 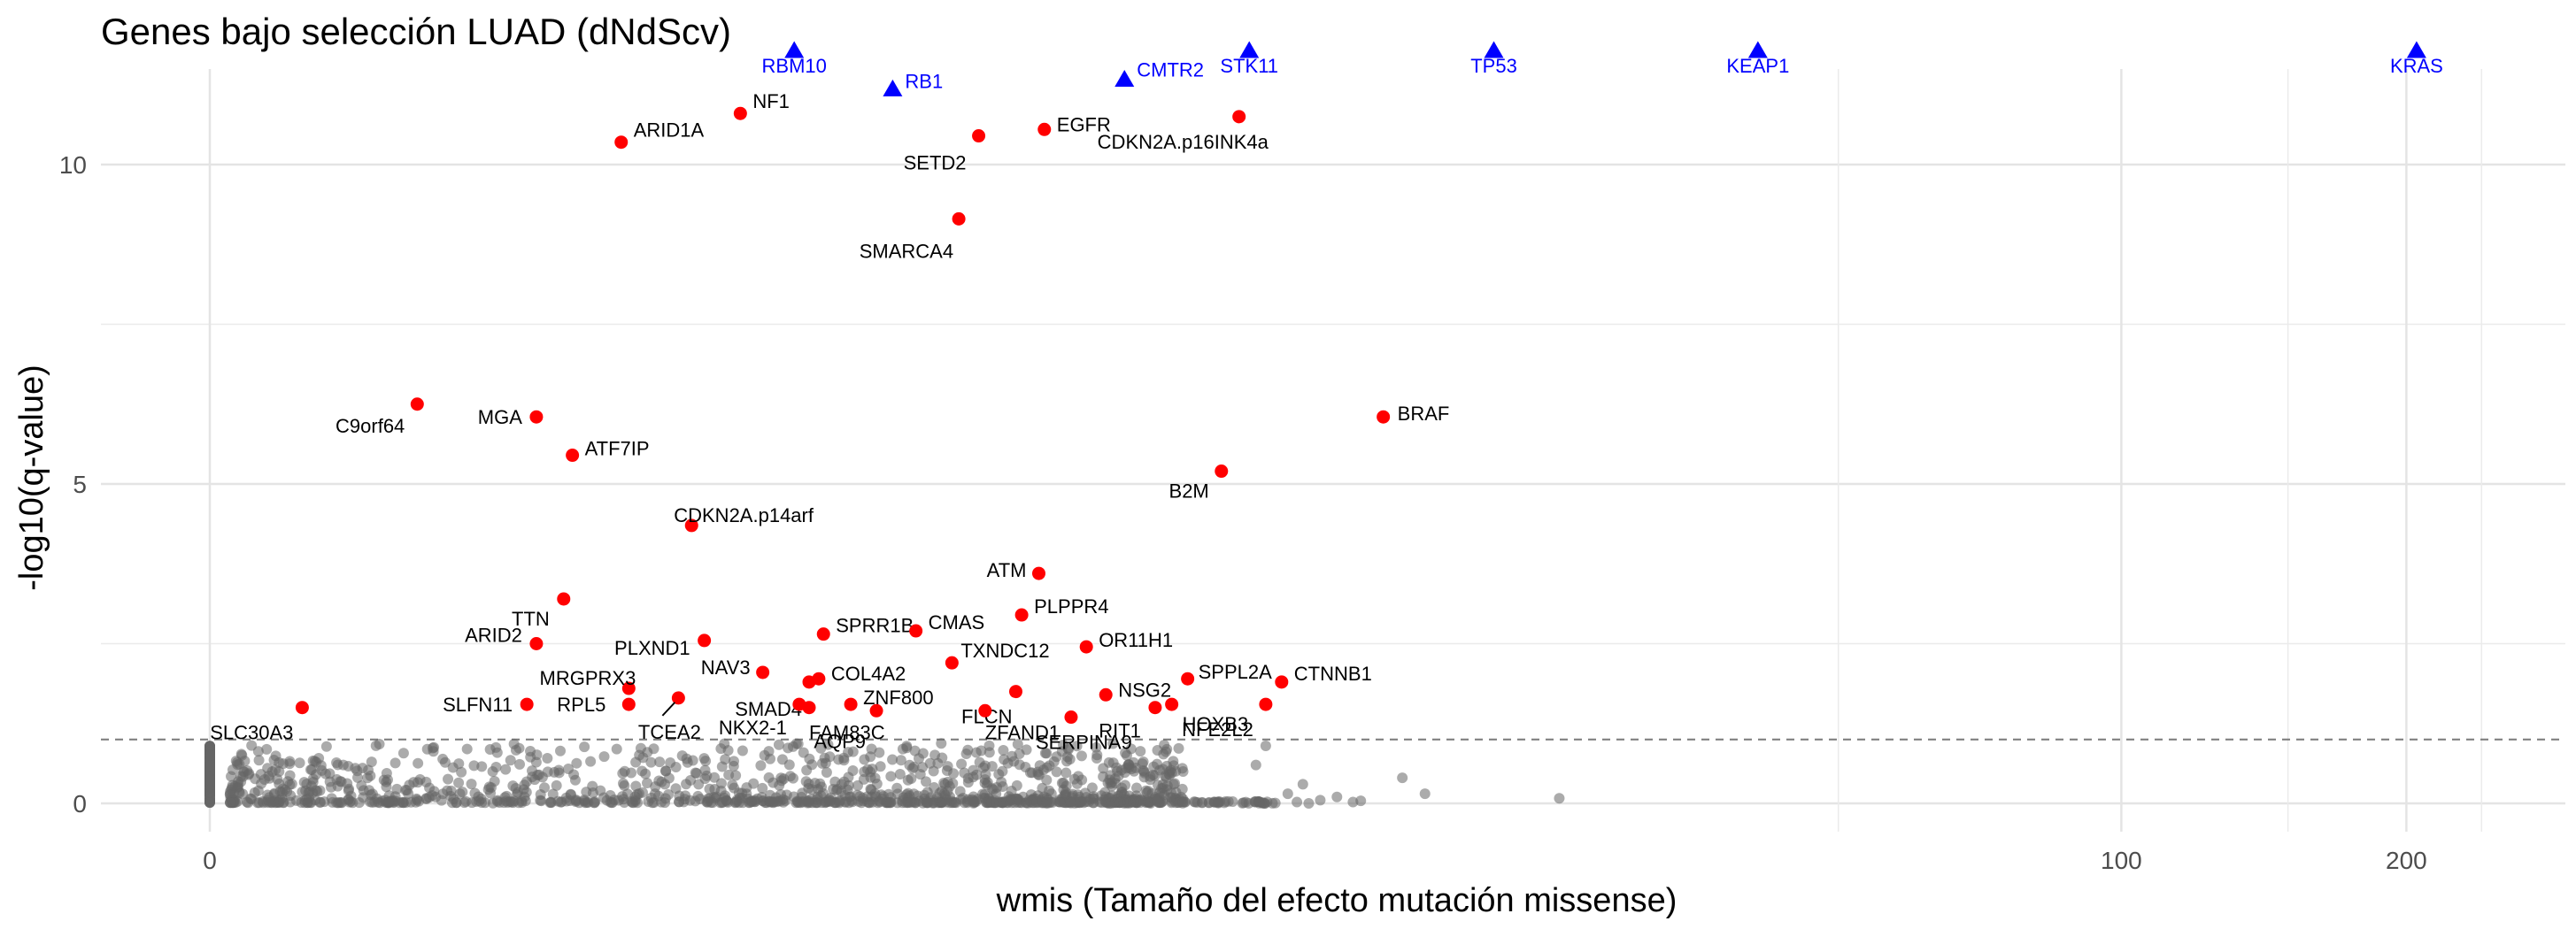 What do you see at coordinates (1217, 729) in the screenshot?
I see `gene-label-nfe2l2: NFE2L2` at bounding box center [1217, 729].